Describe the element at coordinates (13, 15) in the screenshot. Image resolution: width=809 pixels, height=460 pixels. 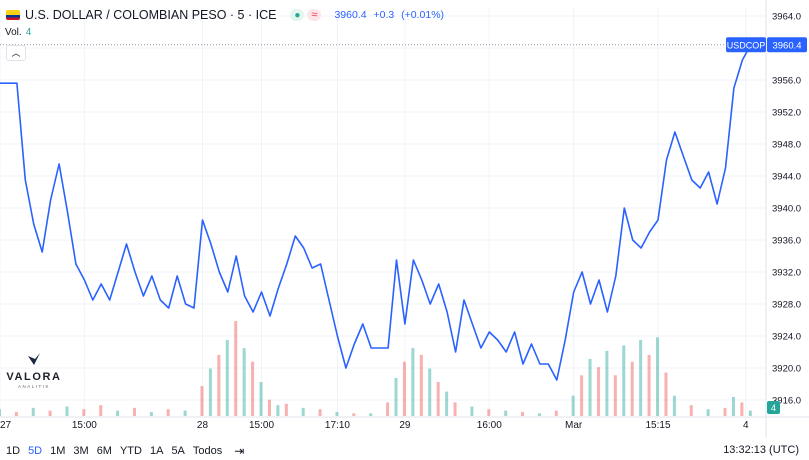
I see `flag-icon` at that location.